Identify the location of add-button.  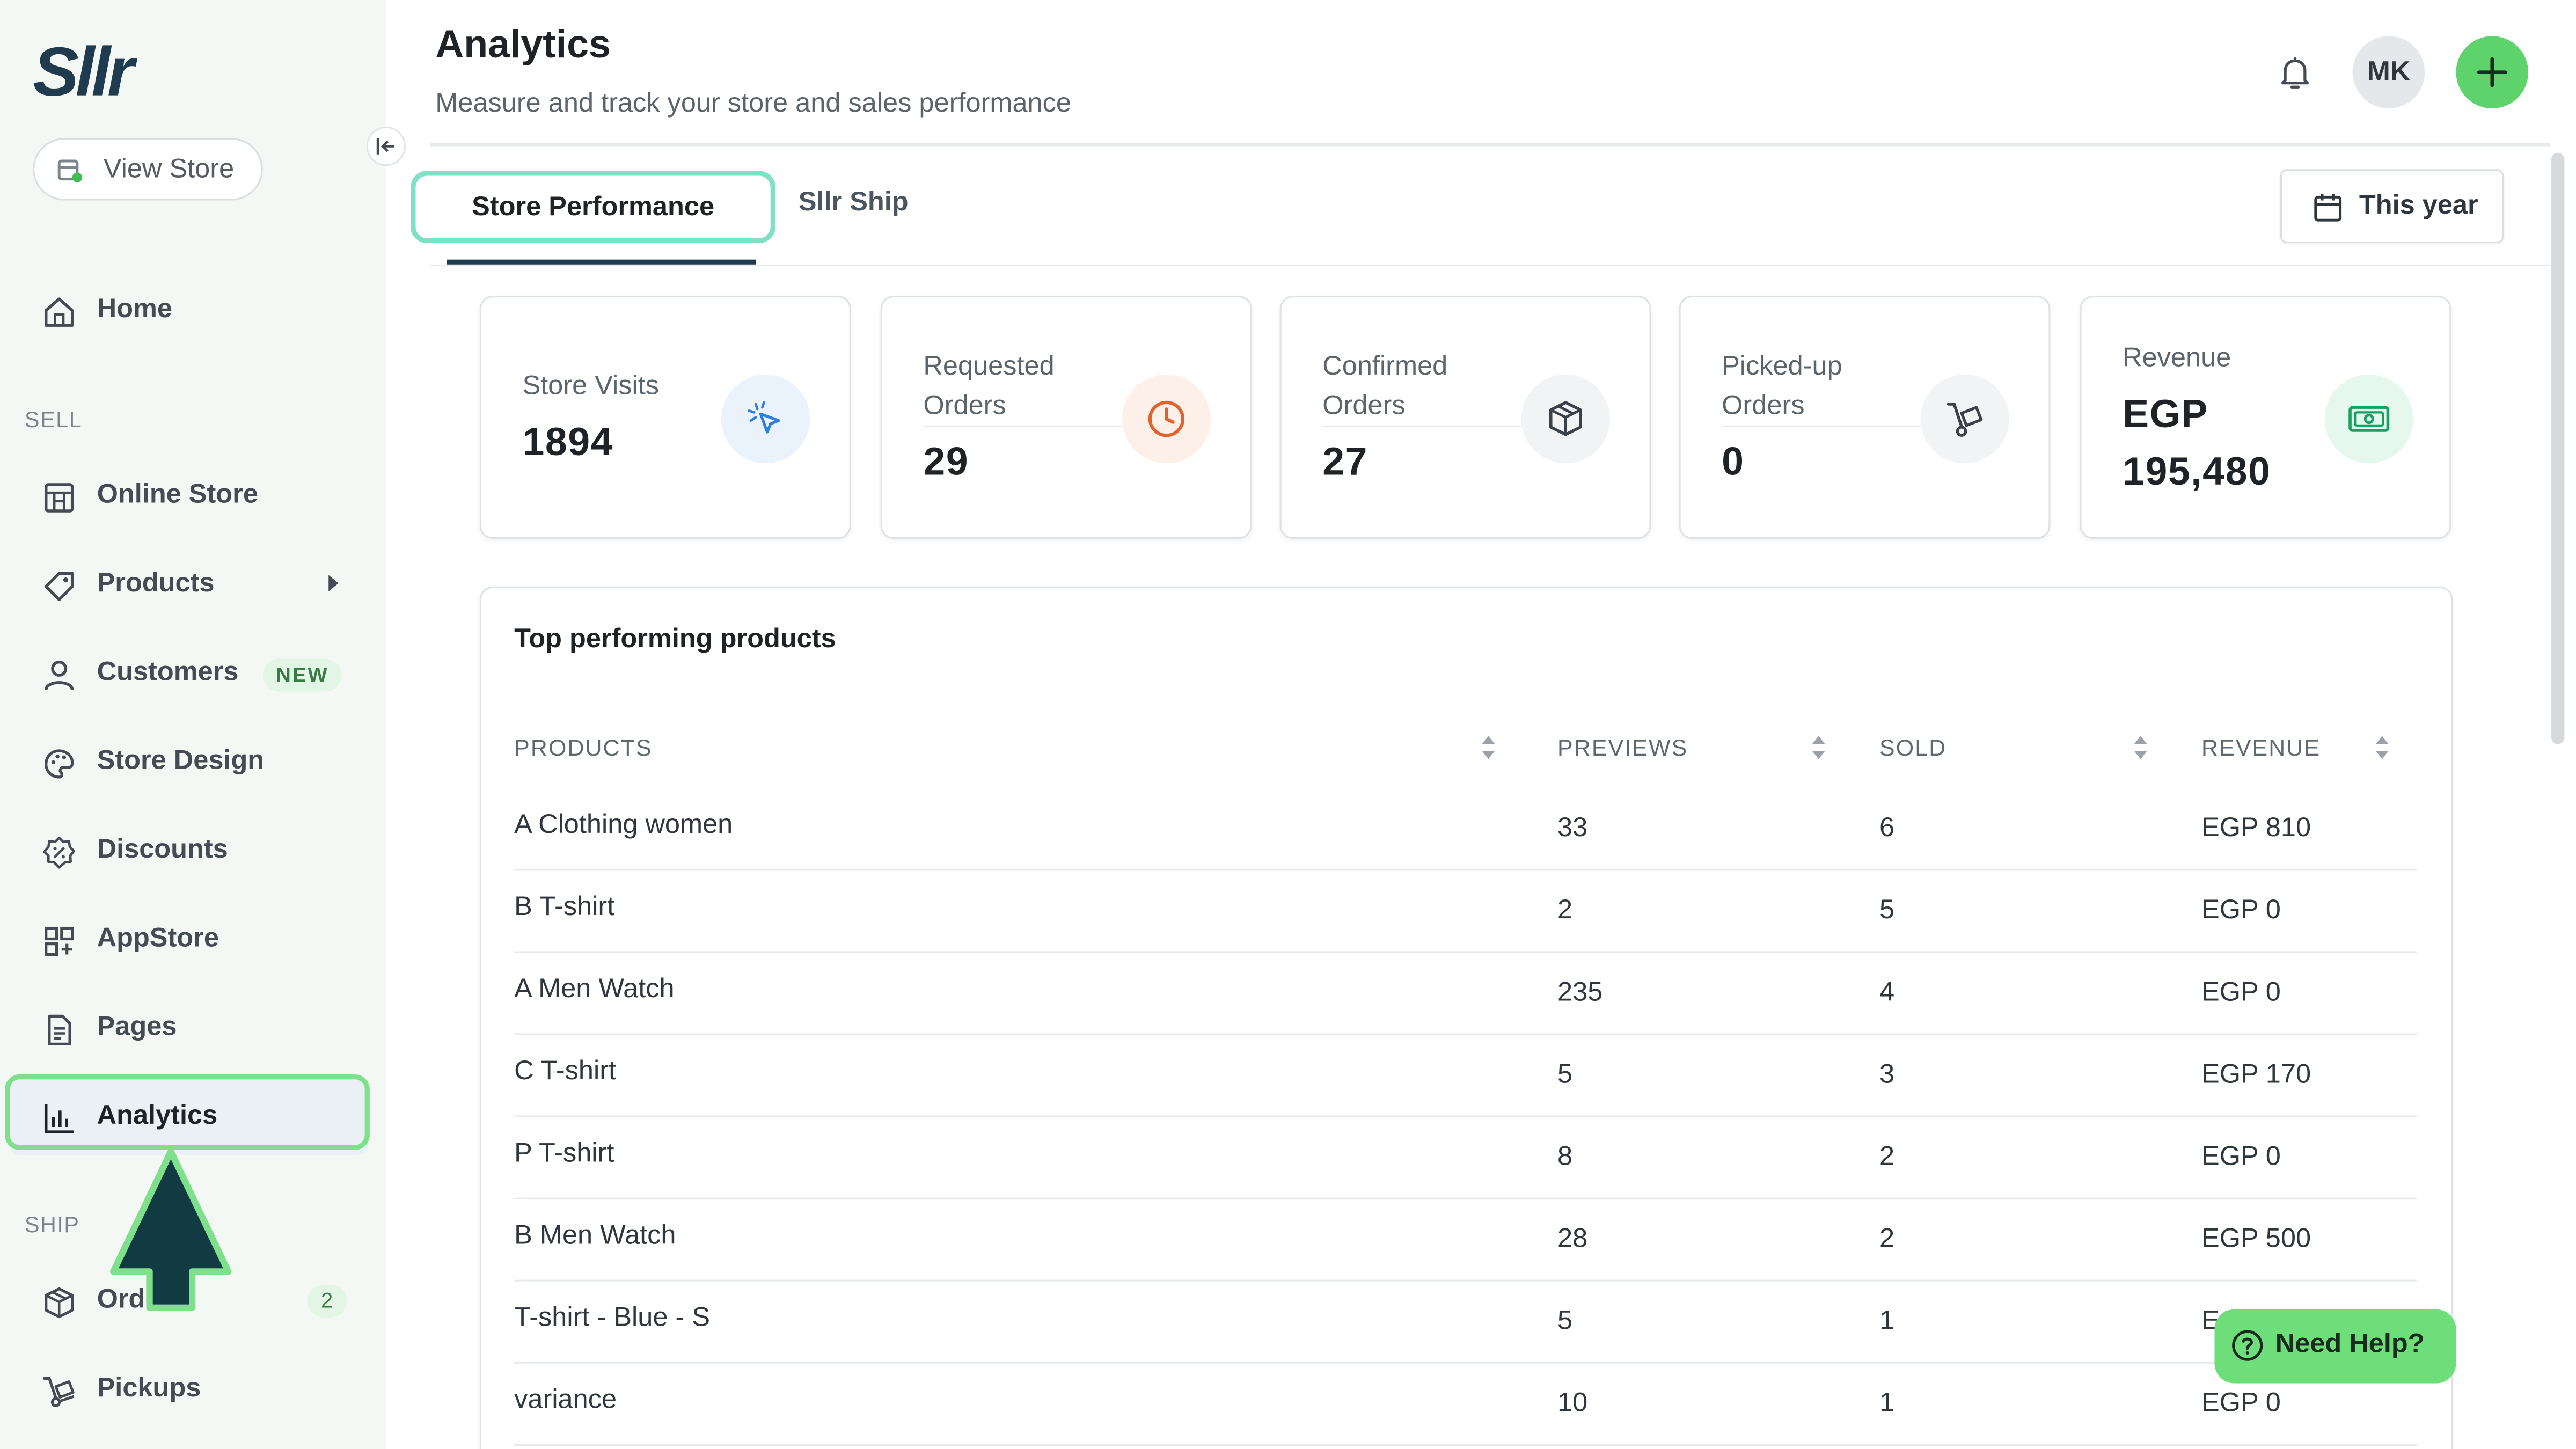
(2492, 72).